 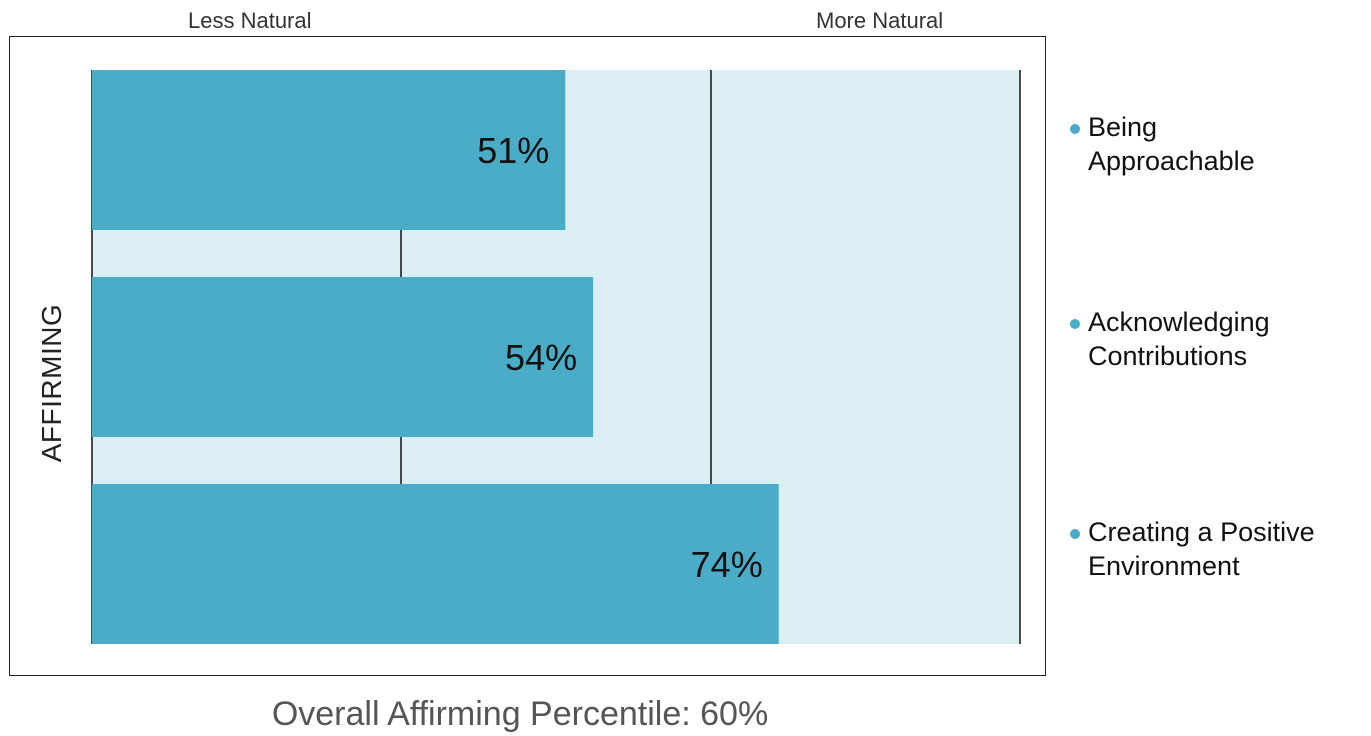 What do you see at coordinates (513, 150) in the screenshot?
I see `bar-value-label-0: 51%` at bounding box center [513, 150].